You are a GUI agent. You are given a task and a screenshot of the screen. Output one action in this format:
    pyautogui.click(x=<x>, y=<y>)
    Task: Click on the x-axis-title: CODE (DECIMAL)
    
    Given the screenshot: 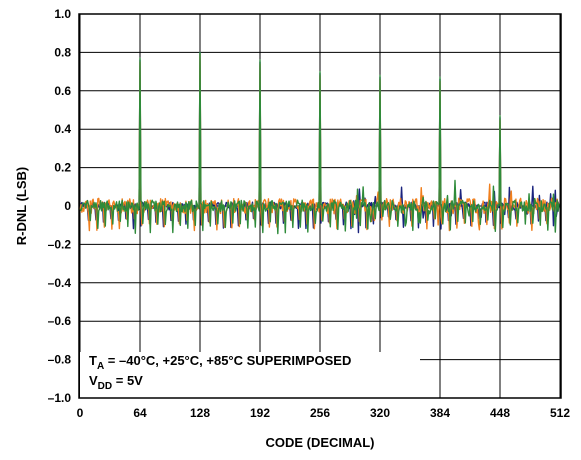 What is the action you would take?
    pyautogui.click(x=319, y=442)
    